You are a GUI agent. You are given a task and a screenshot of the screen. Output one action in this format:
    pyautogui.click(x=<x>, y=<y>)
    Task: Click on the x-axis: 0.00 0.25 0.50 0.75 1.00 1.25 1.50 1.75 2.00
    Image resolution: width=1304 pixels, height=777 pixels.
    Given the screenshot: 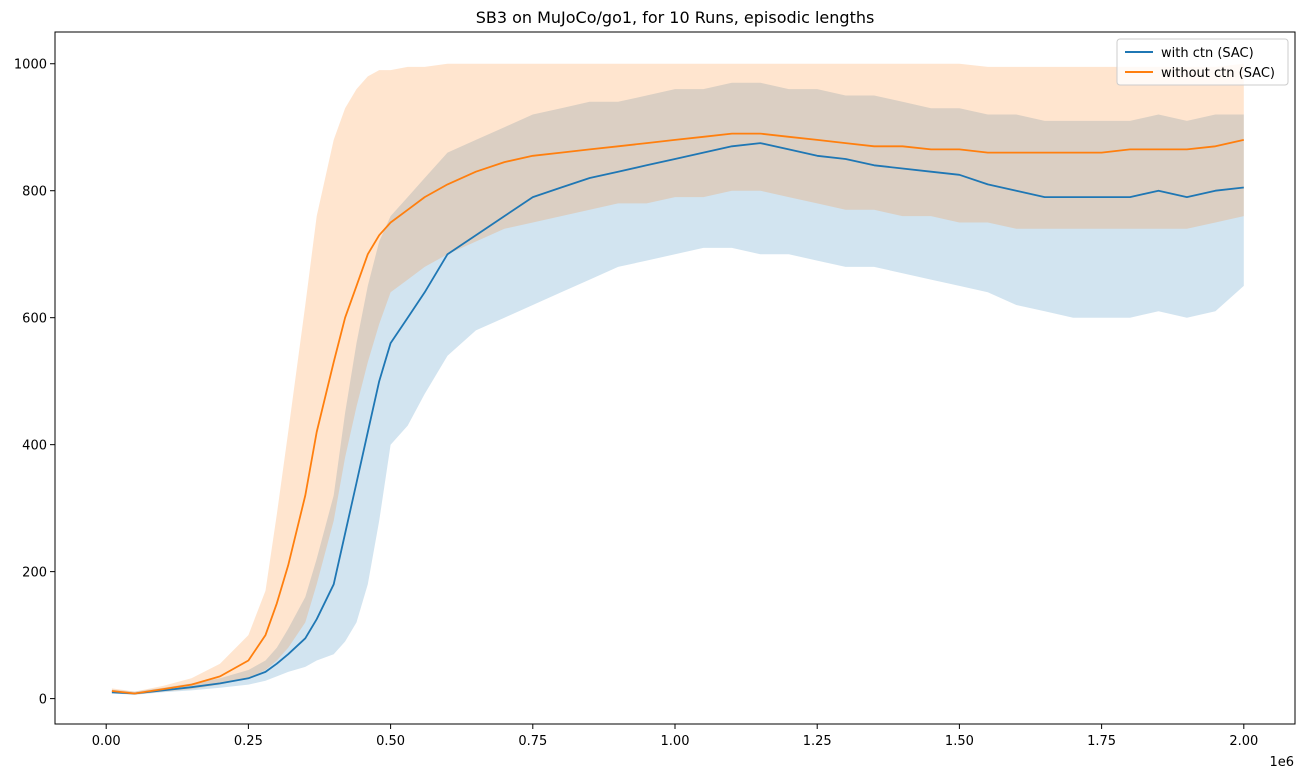 What is the action you would take?
    pyautogui.click(x=675, y=736)
    